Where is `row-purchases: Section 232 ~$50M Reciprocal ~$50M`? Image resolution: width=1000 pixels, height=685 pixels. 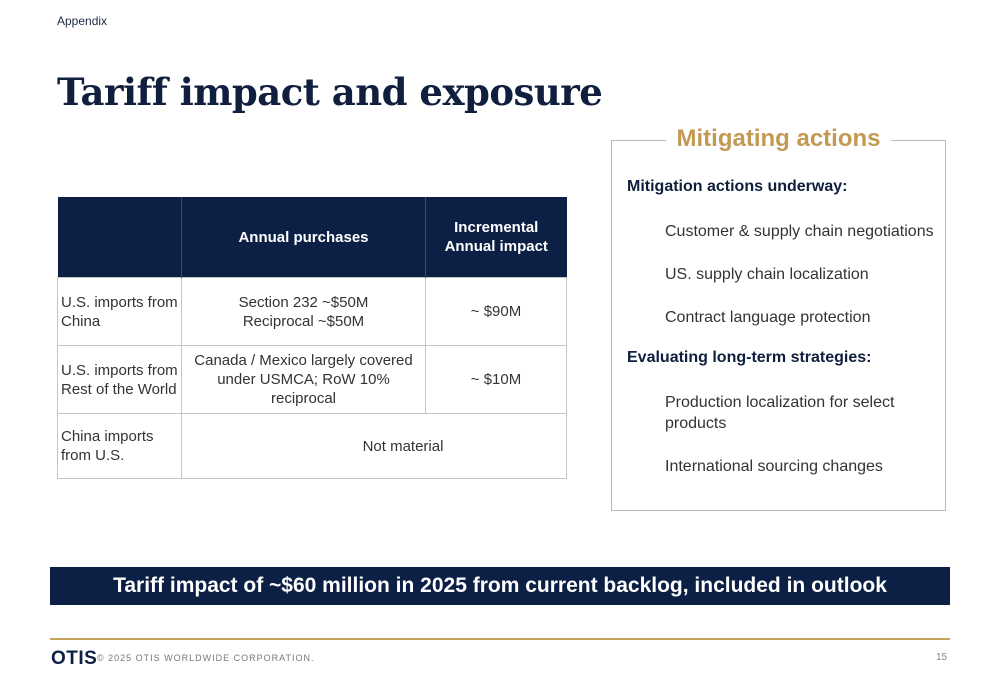 row-purchases: Section 232 ~$50M Reciprocal ~$50M is located at coordinates (303, 311).